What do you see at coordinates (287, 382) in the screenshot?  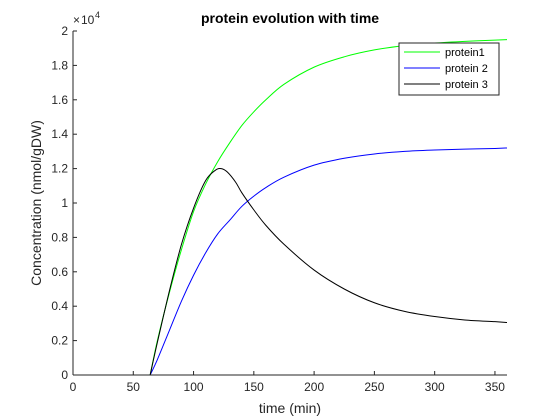 I see `x-ticks: 0 50 100 150 200 250 300 350` at bounding box center [287, 382].